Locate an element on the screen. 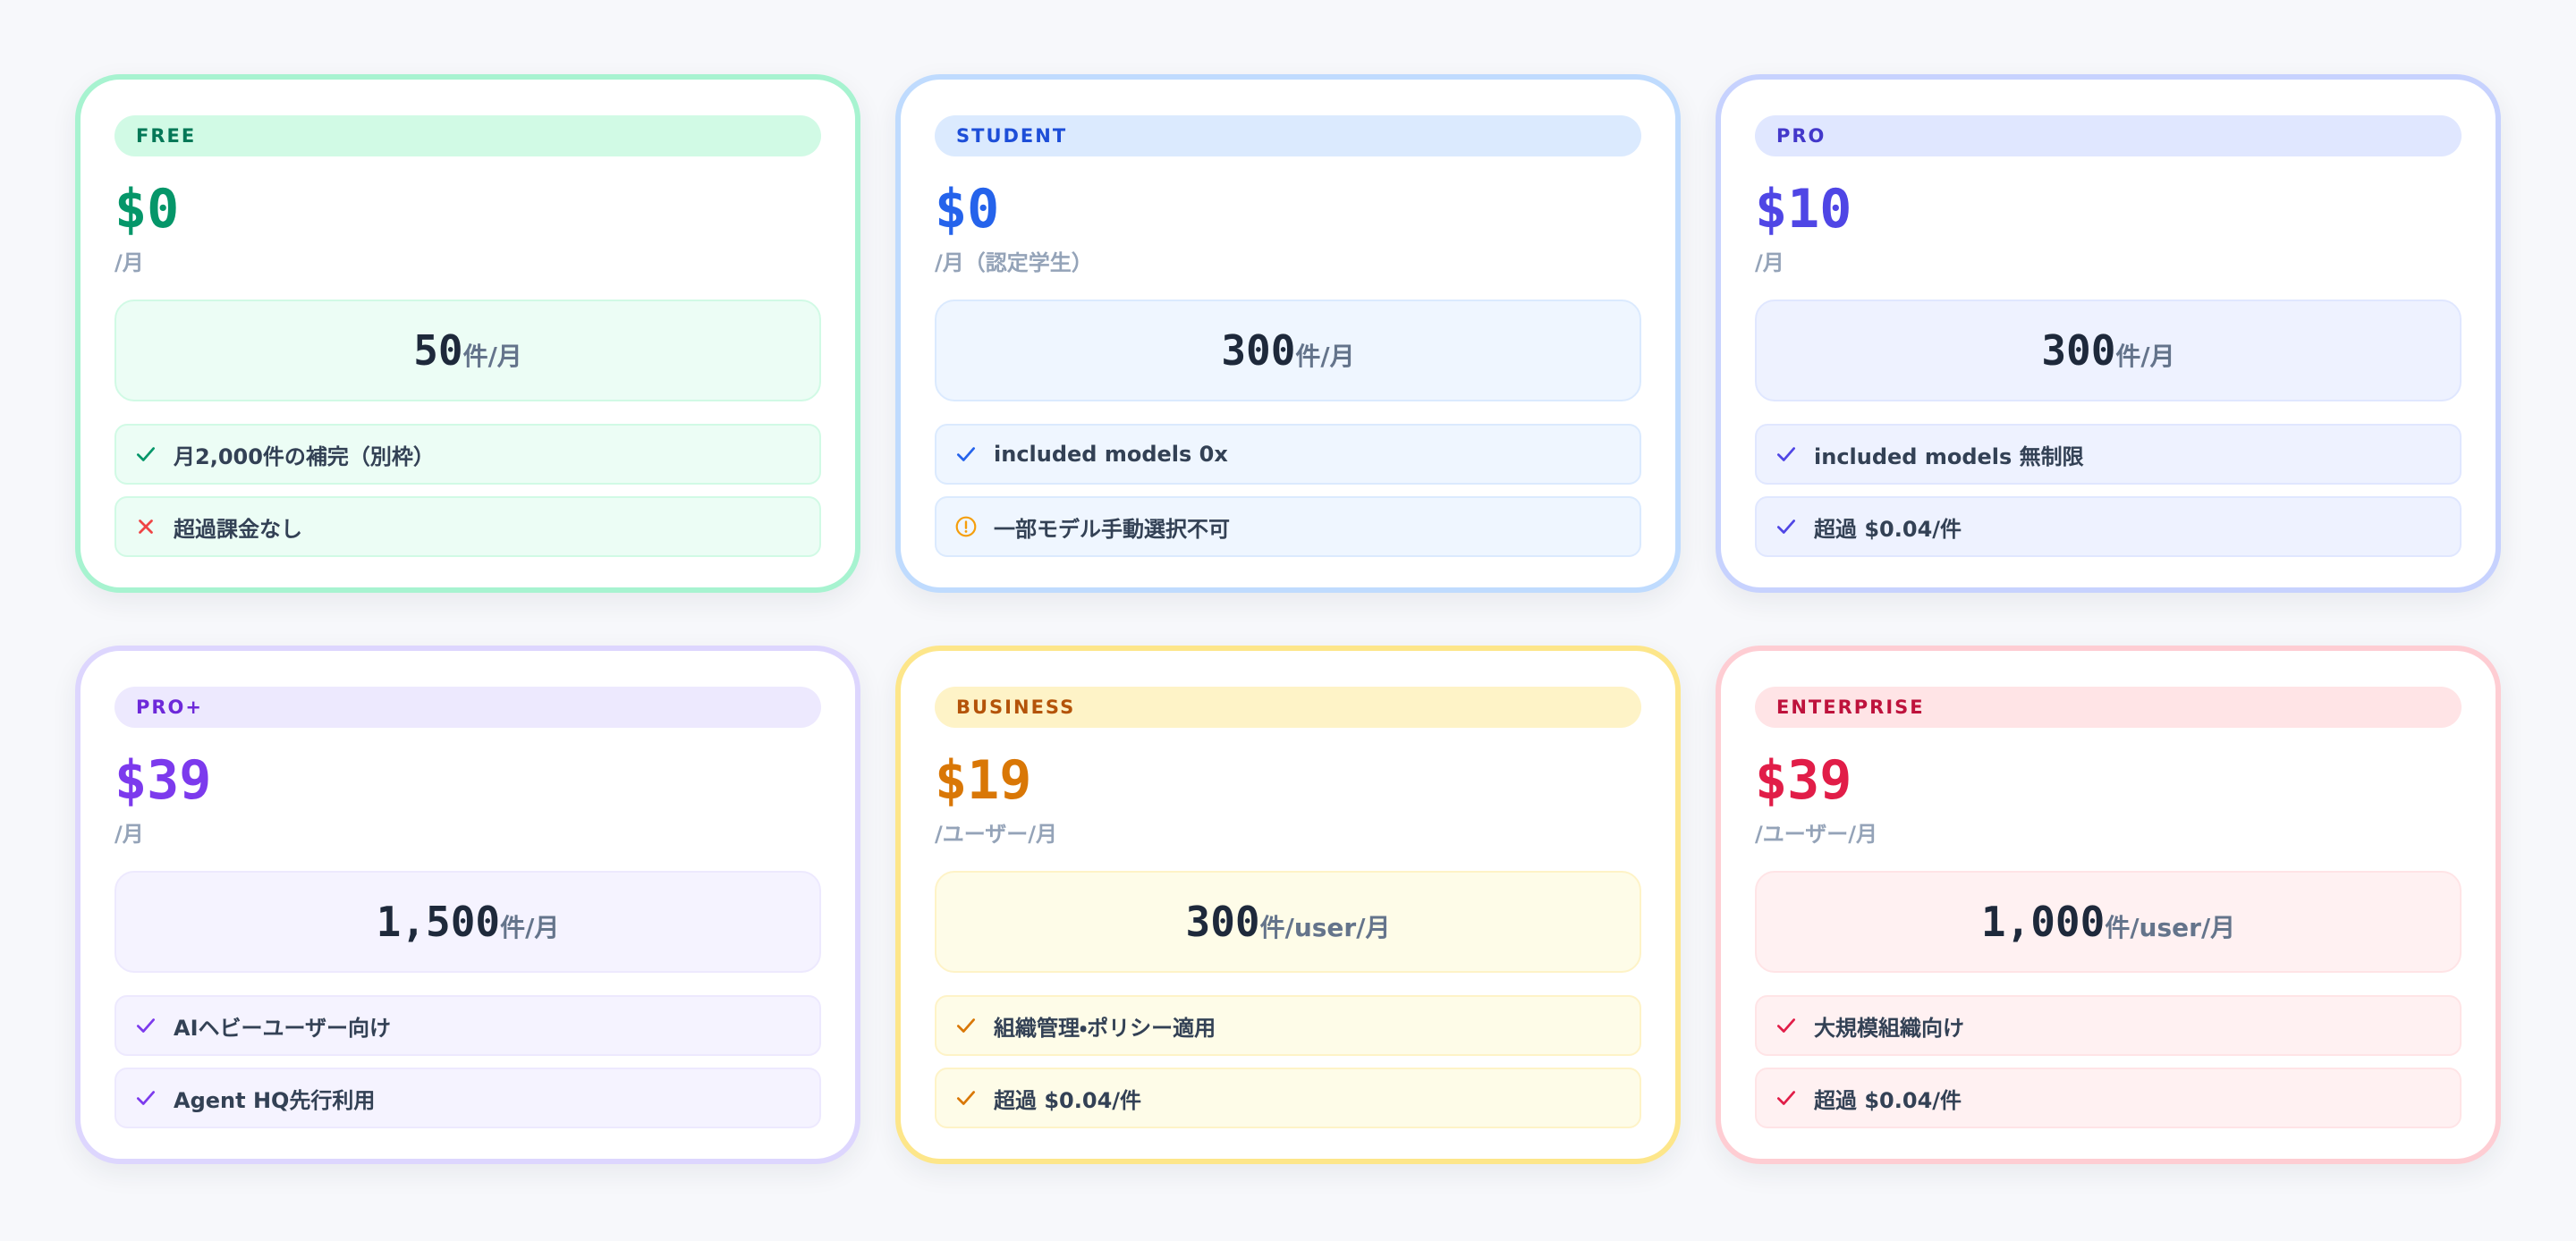  quota: 1,500 is located at coordinates (438, 922).